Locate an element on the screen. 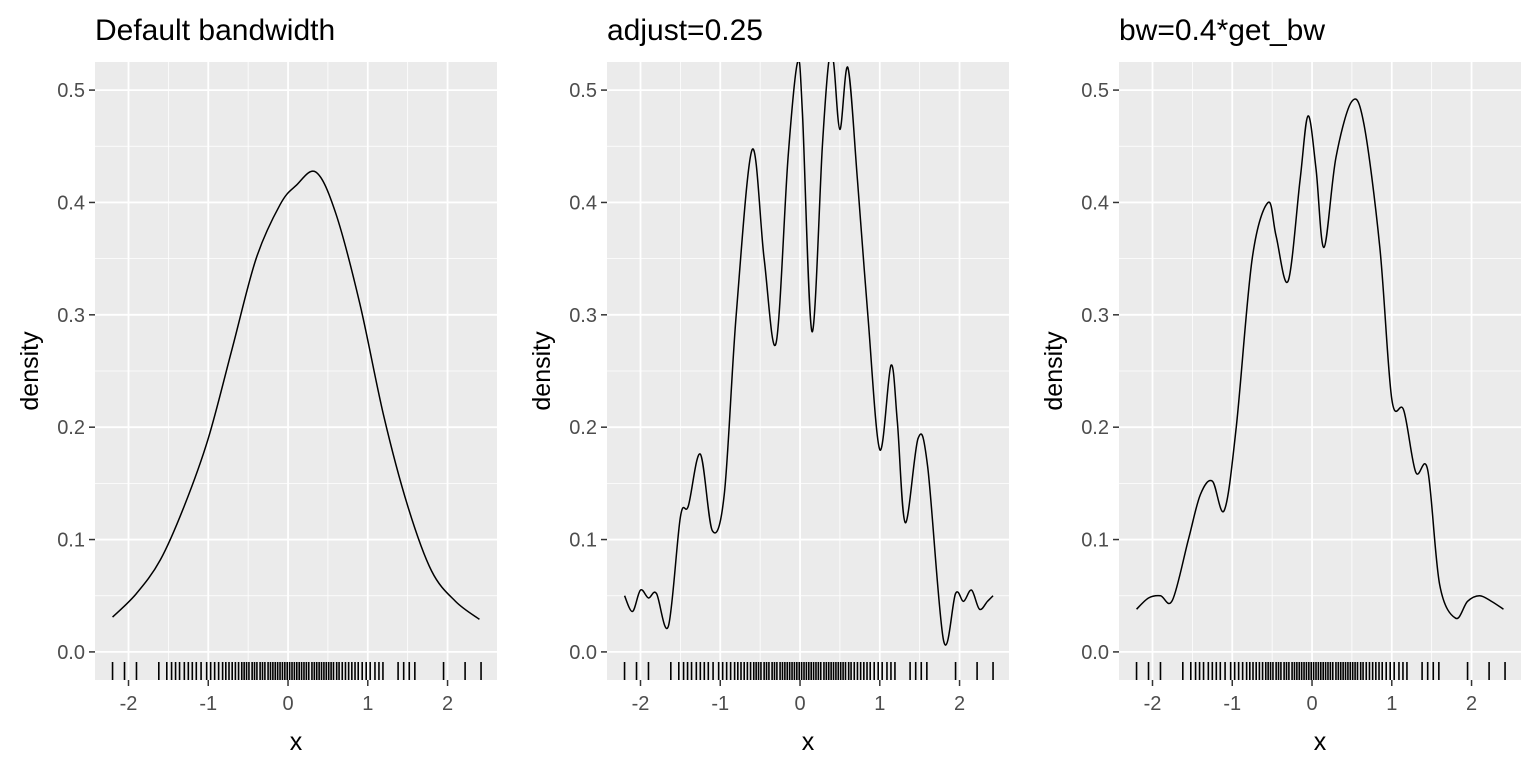  chart-title: adjust=0.25 is located at coordinates (685, 30).